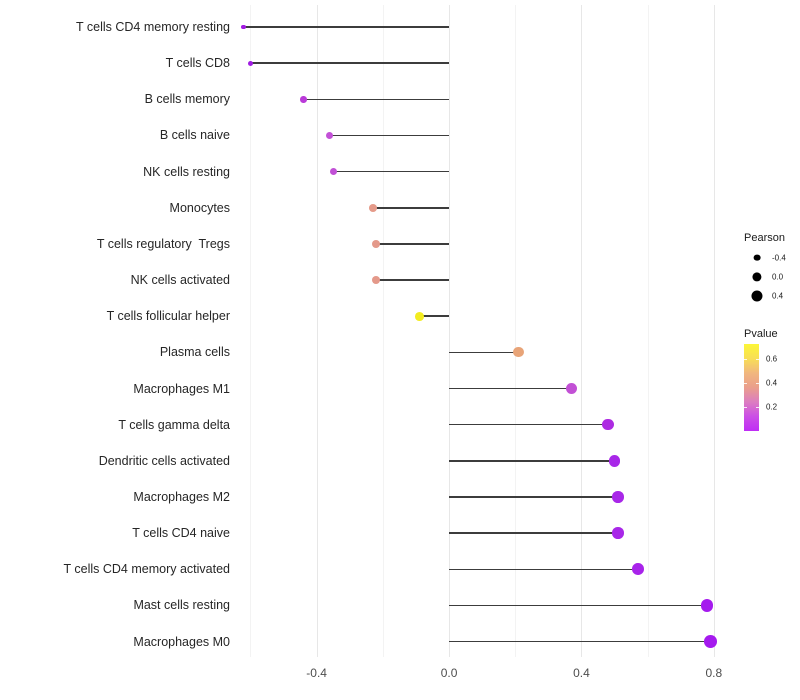  I want to click on category-label: Dendritic cells activated, so click(164, 460).